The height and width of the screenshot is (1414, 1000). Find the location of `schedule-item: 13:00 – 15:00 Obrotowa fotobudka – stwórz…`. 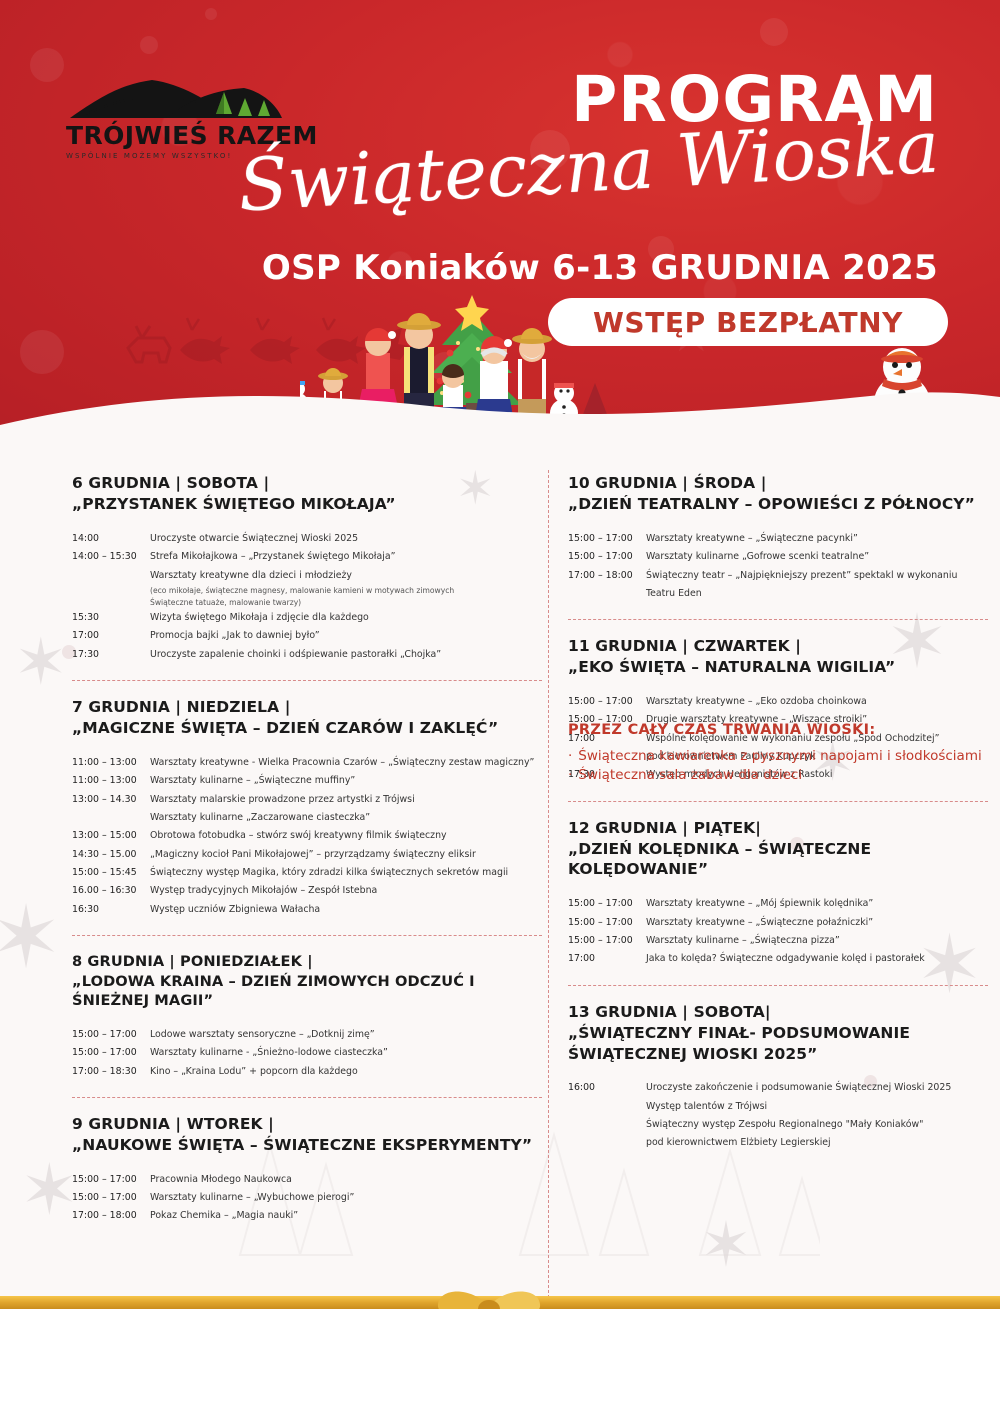

schedule-item: 13:00 – 15:00 Obrotowa fotobudka – stwórz… is located at coordinates (307, 836).